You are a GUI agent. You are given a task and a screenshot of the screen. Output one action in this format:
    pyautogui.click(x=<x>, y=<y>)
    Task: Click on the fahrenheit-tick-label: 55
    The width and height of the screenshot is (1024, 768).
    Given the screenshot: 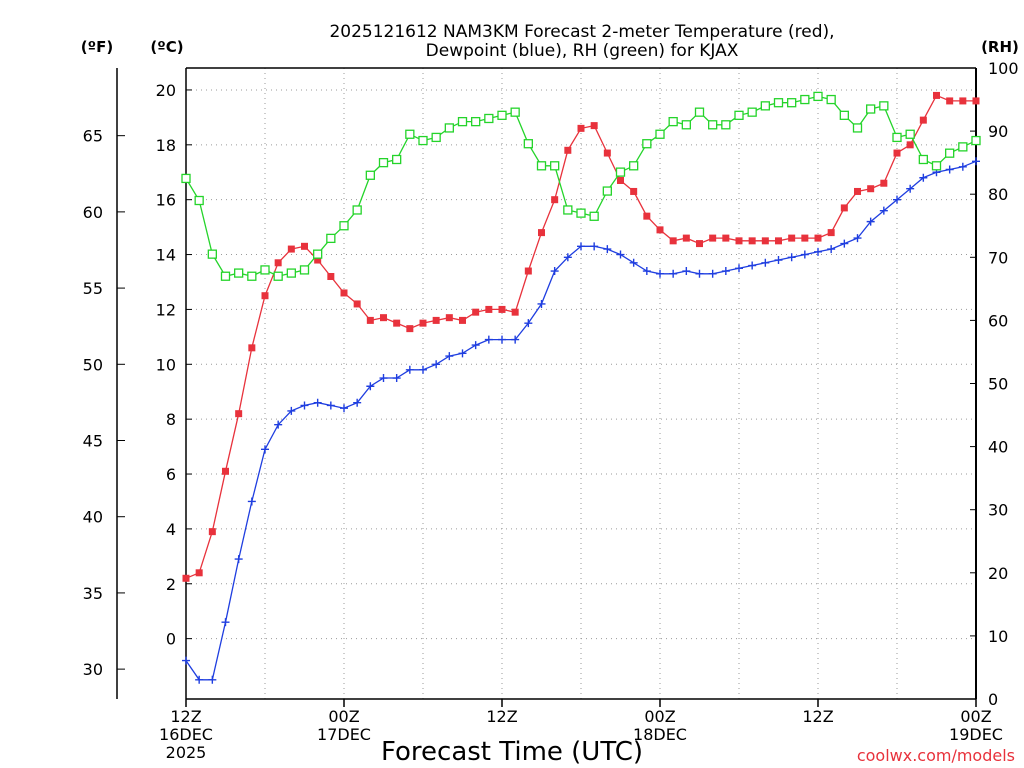 What is the action you would take?
    pyautogui.click(x=93, y=288)
    